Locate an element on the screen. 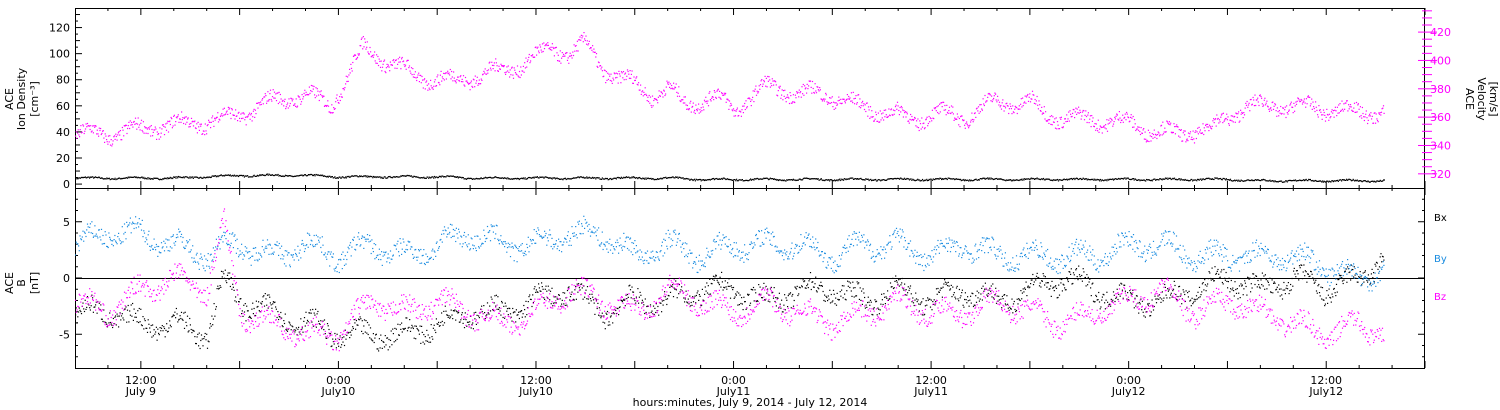  velocity-y-tick-label: 420 is located at coordinates (1440, 32).